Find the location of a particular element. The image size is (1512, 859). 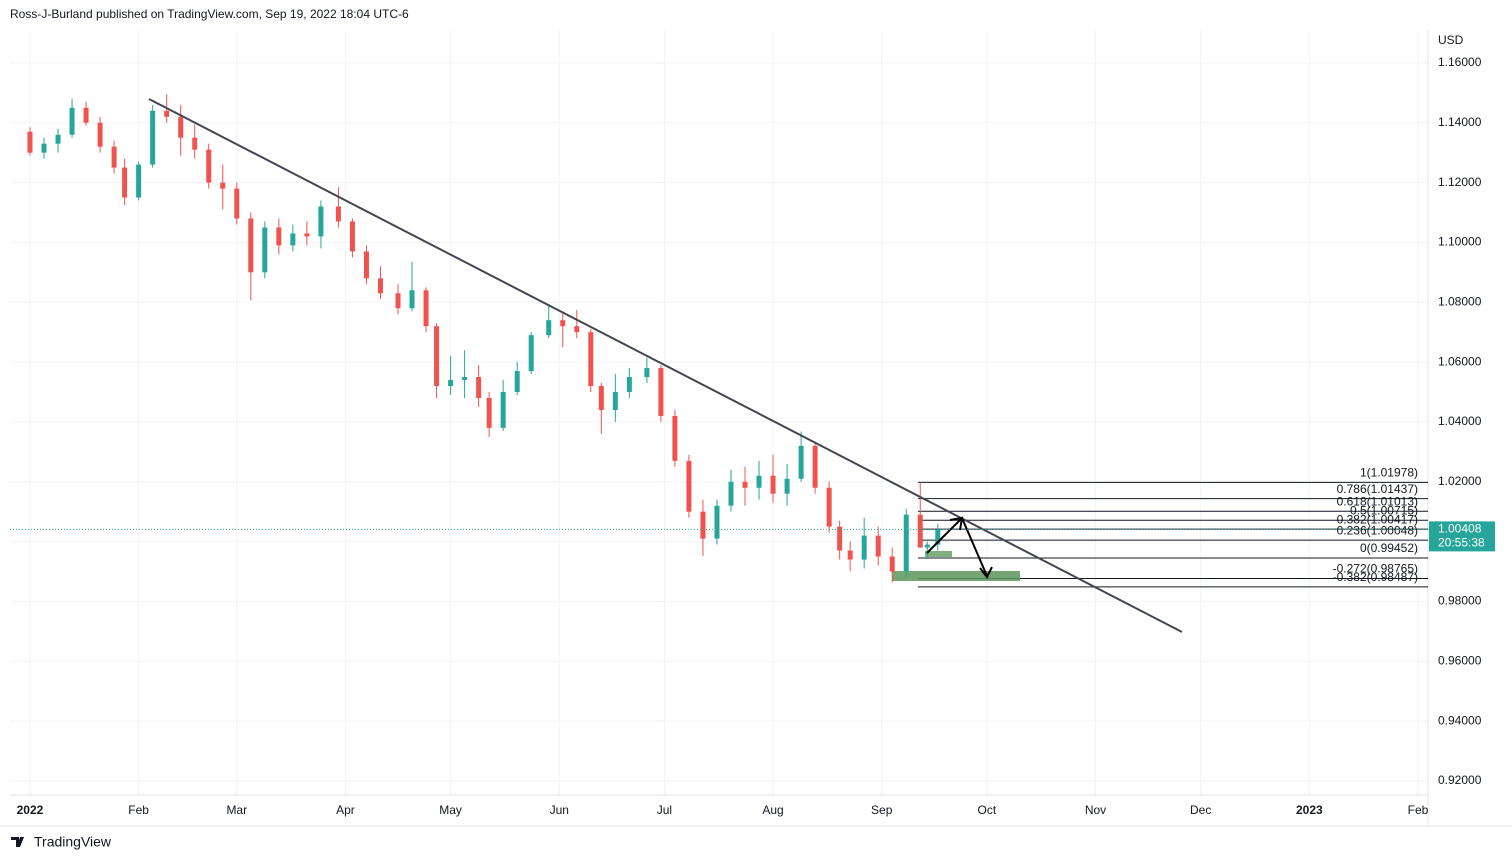

x-tick-label: 2022 is located at coordinates (30, 810).